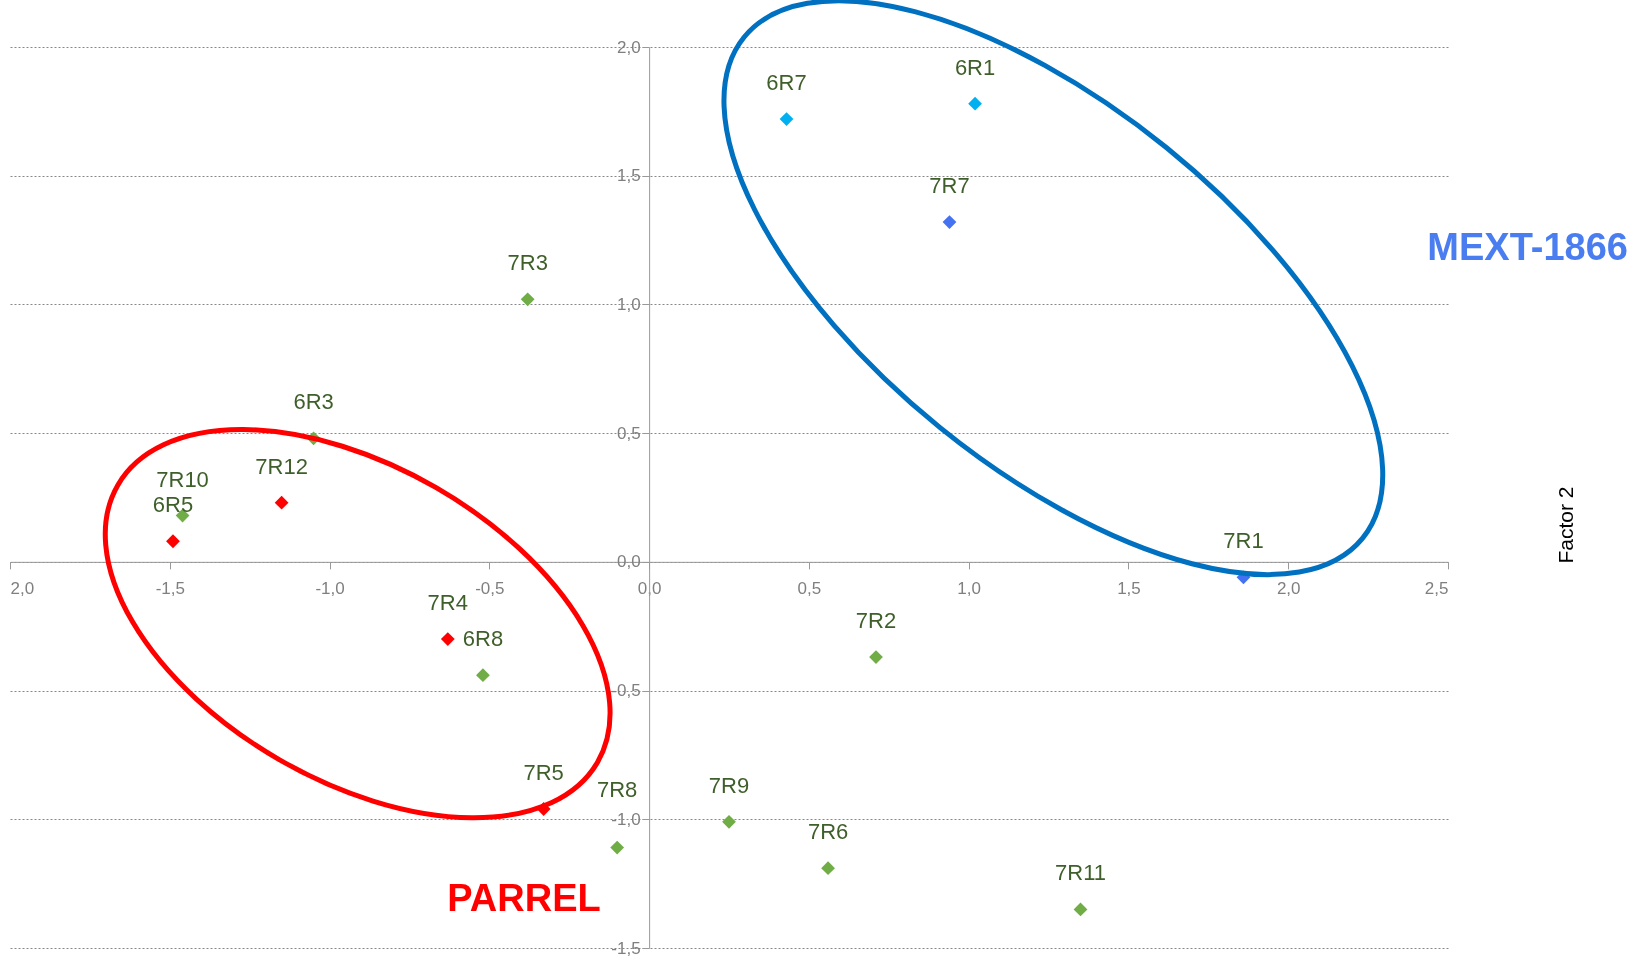 The width and height of the screenshot is (1638, 958). What do you see at coordinates (626, 948) in the screenshot?
I see `y-tick-label: -1,5` at bounding box center [626, 948].